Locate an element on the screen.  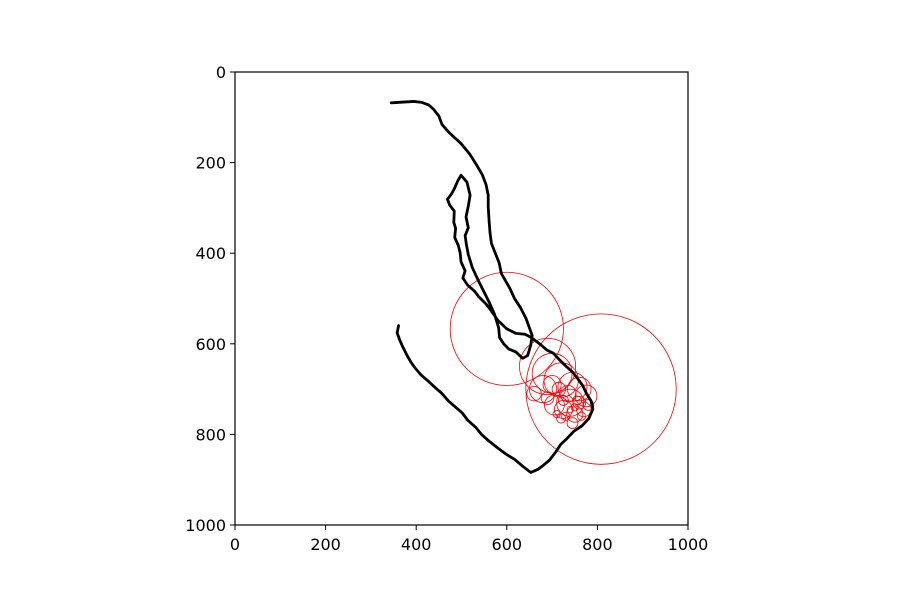
trajectory-line is located at coordinates (492, 287).